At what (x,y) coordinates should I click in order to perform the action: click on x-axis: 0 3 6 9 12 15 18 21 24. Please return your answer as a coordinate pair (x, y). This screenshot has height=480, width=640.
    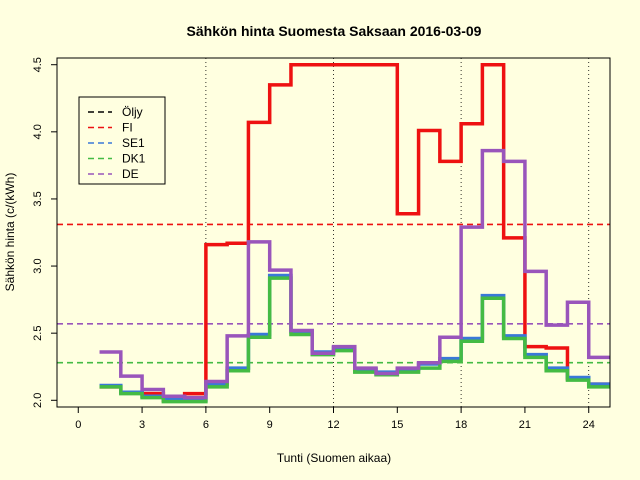
    Looking at the image, I should click on (335, 419).